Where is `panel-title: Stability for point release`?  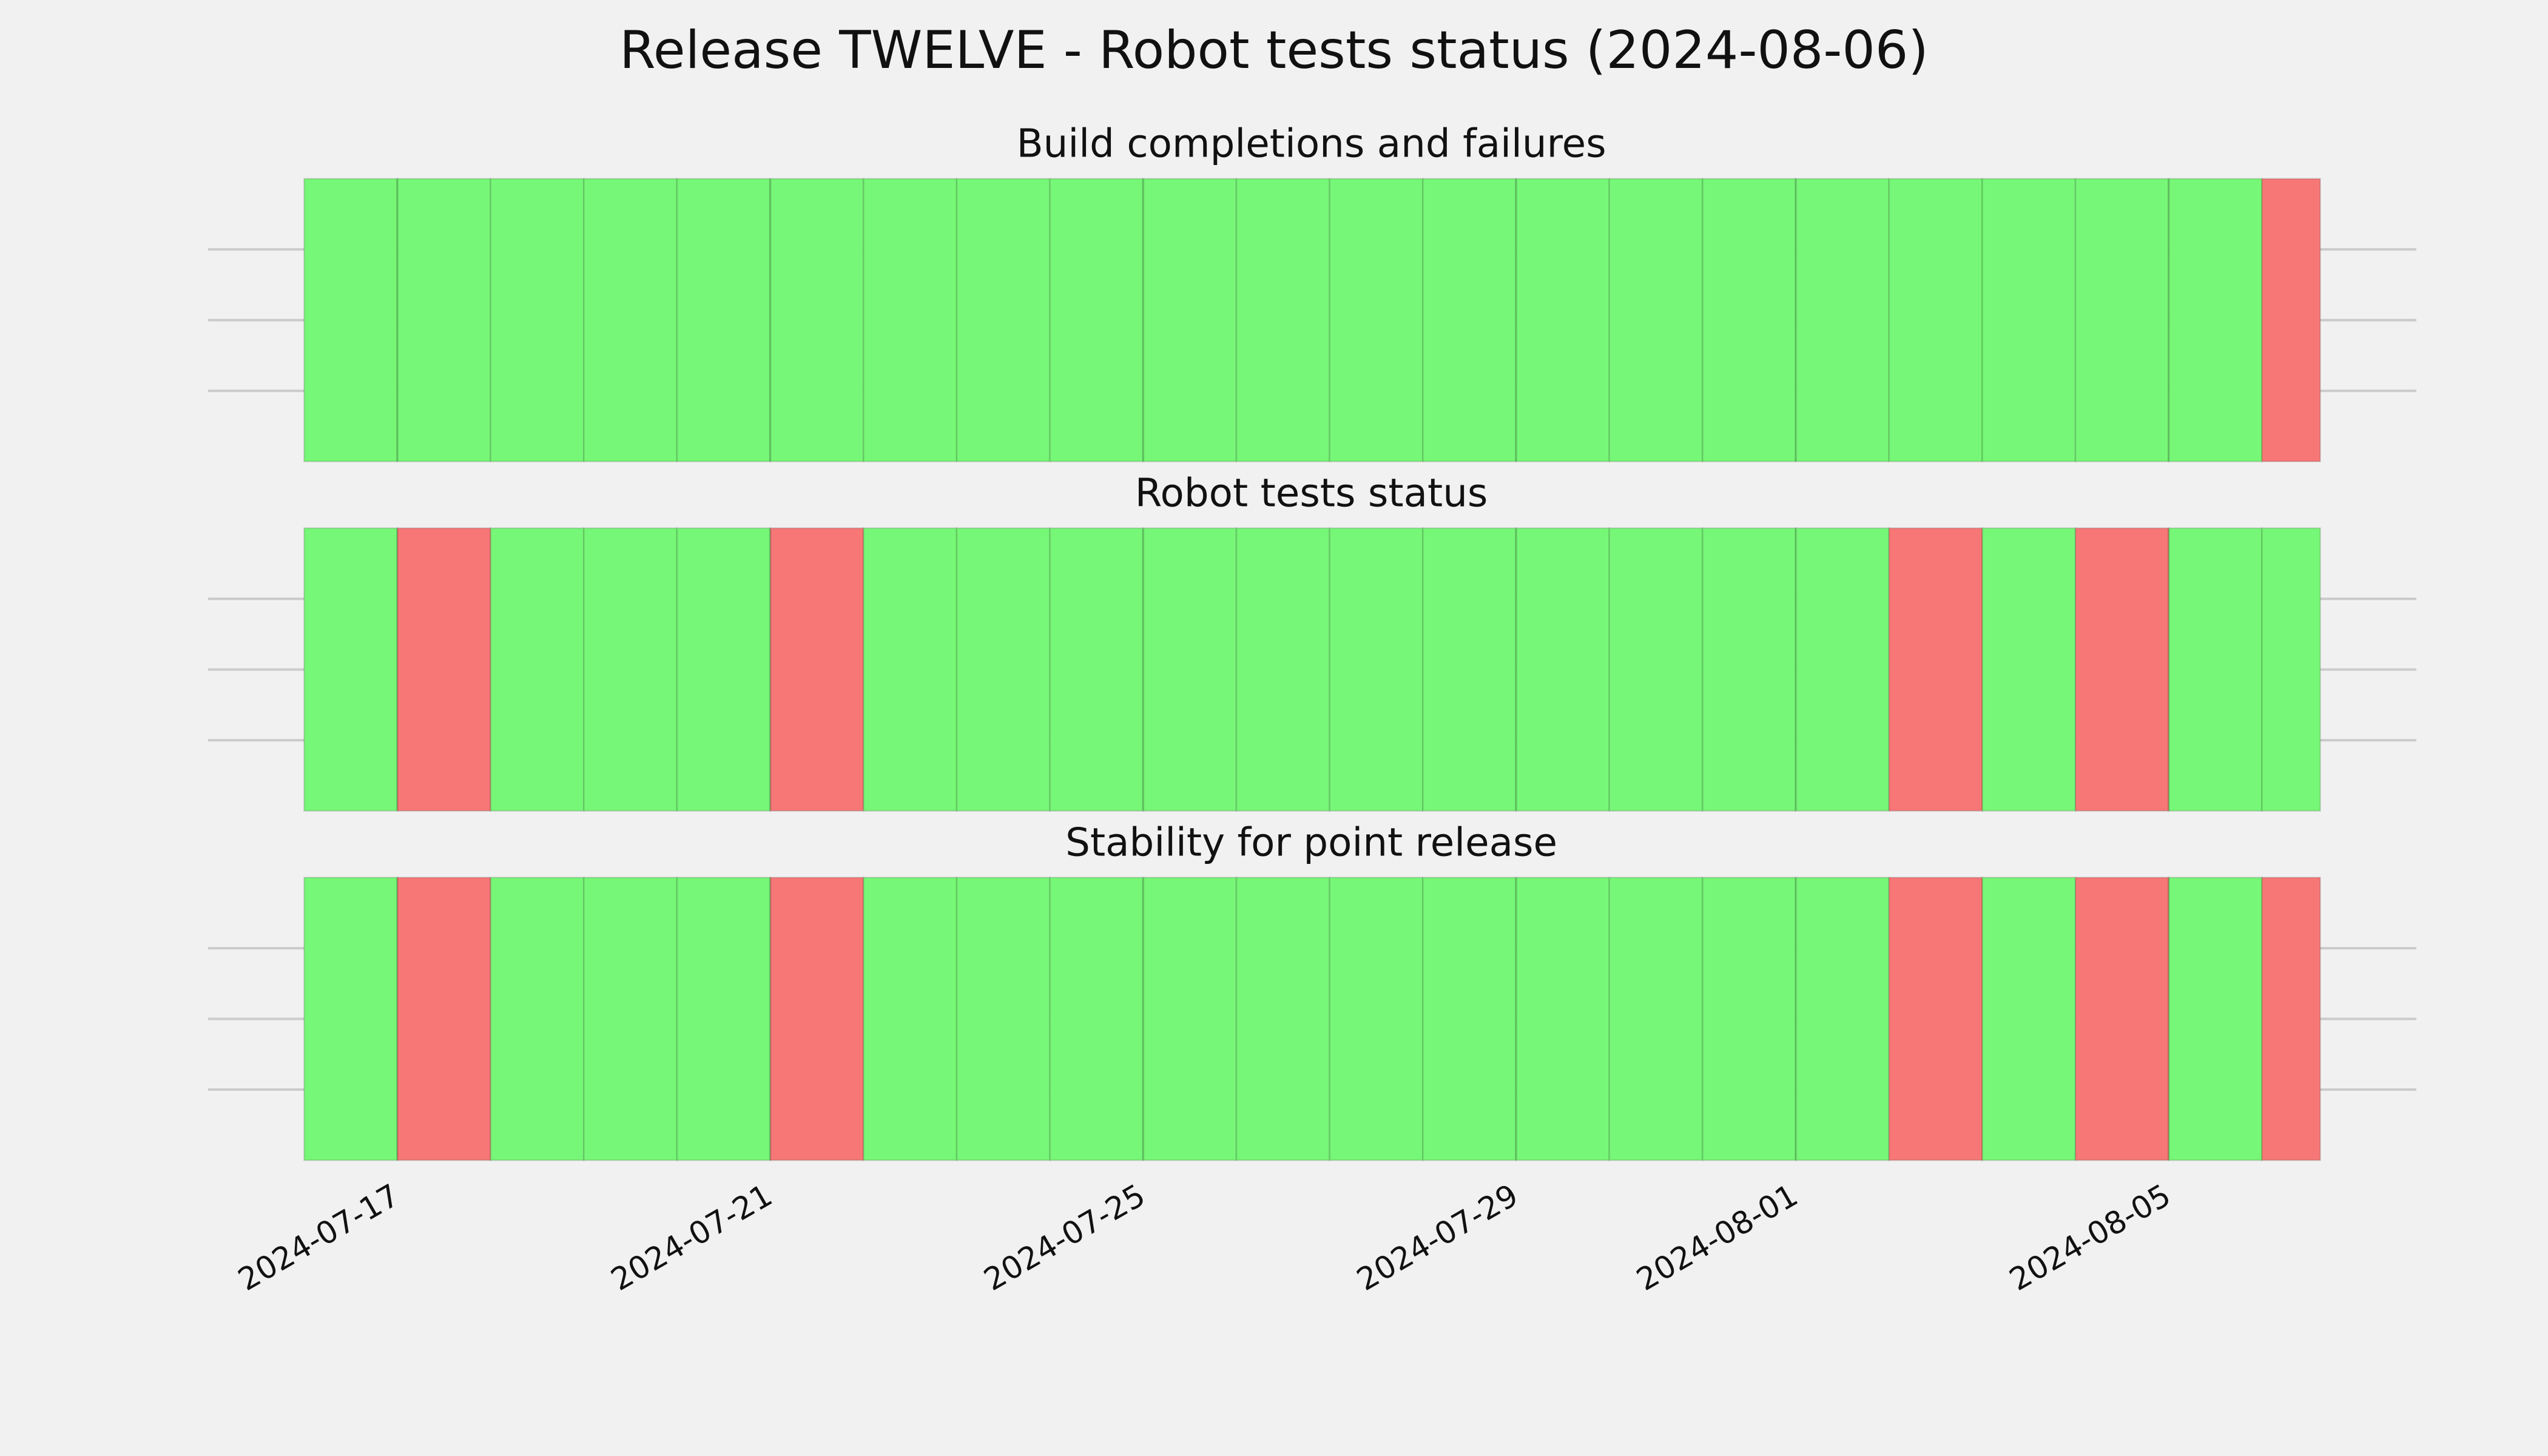 panel-title: Stability for point release is located at coordinates (1311, 842).